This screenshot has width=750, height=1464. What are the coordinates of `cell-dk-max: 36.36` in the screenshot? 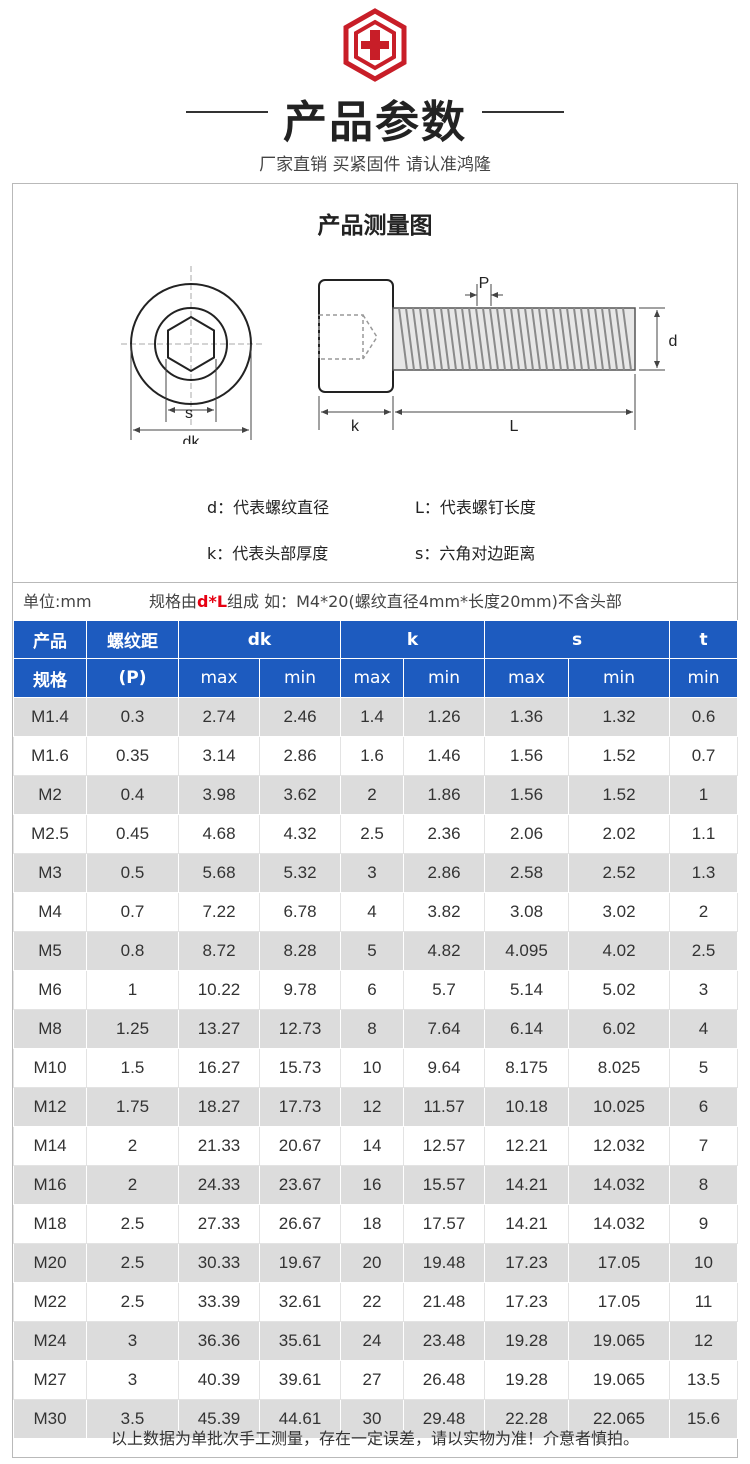 It's located at (219, 1341).